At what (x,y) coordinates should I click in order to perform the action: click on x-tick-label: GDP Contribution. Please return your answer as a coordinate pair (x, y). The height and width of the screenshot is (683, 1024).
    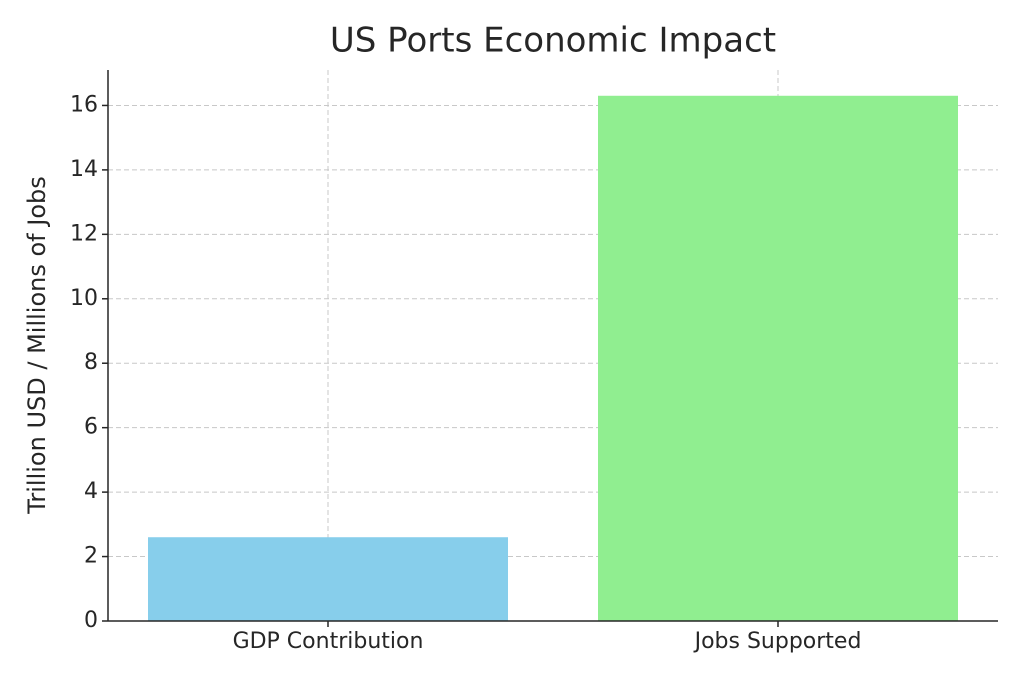
    Looking at the image, I should click on (328, 641).